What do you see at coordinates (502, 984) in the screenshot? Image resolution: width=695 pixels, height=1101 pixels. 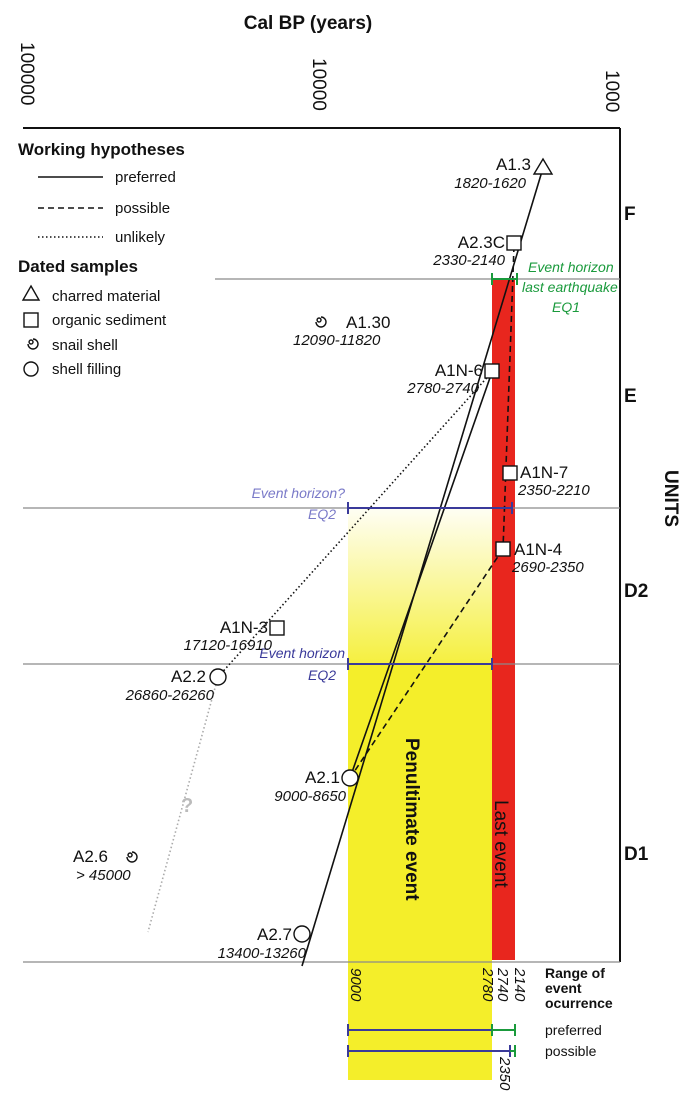 I see `range-tick-label: 2740` at bounding box center [502, 984].